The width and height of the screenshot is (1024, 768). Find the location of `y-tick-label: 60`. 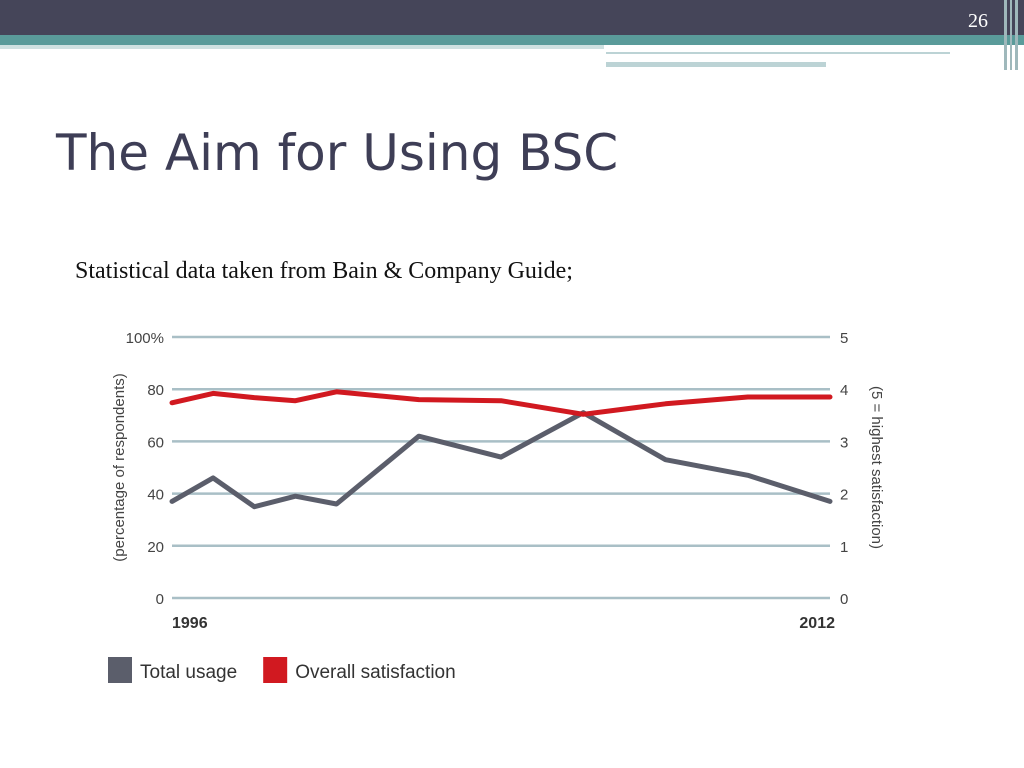

y-tick-label: 60 is located at coordinates (155, 442).